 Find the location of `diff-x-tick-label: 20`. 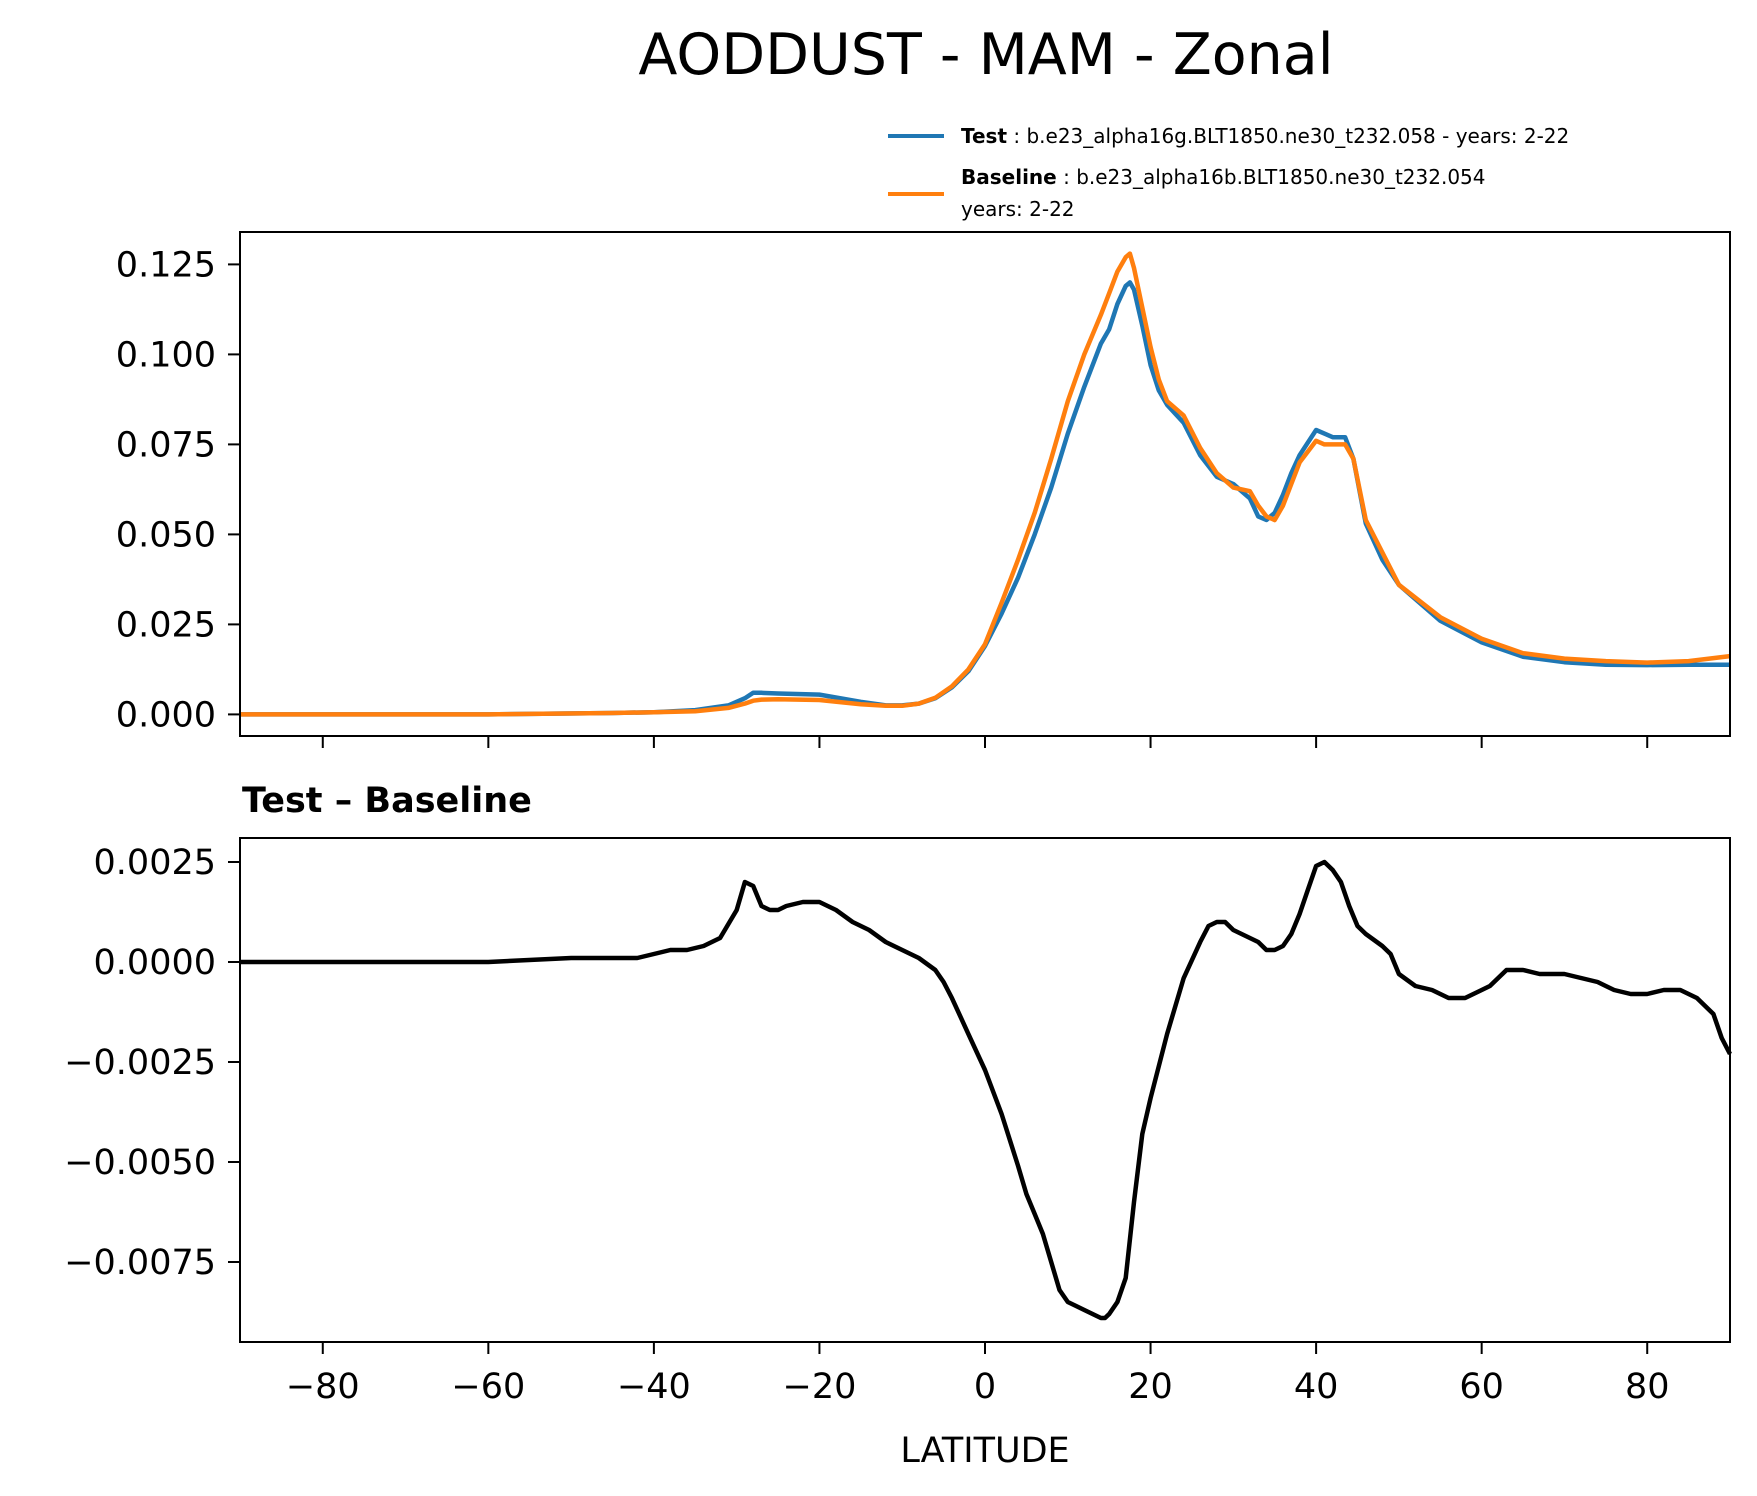

diff-x-tick-label: 20 is located at coordinates (1150, 1387).